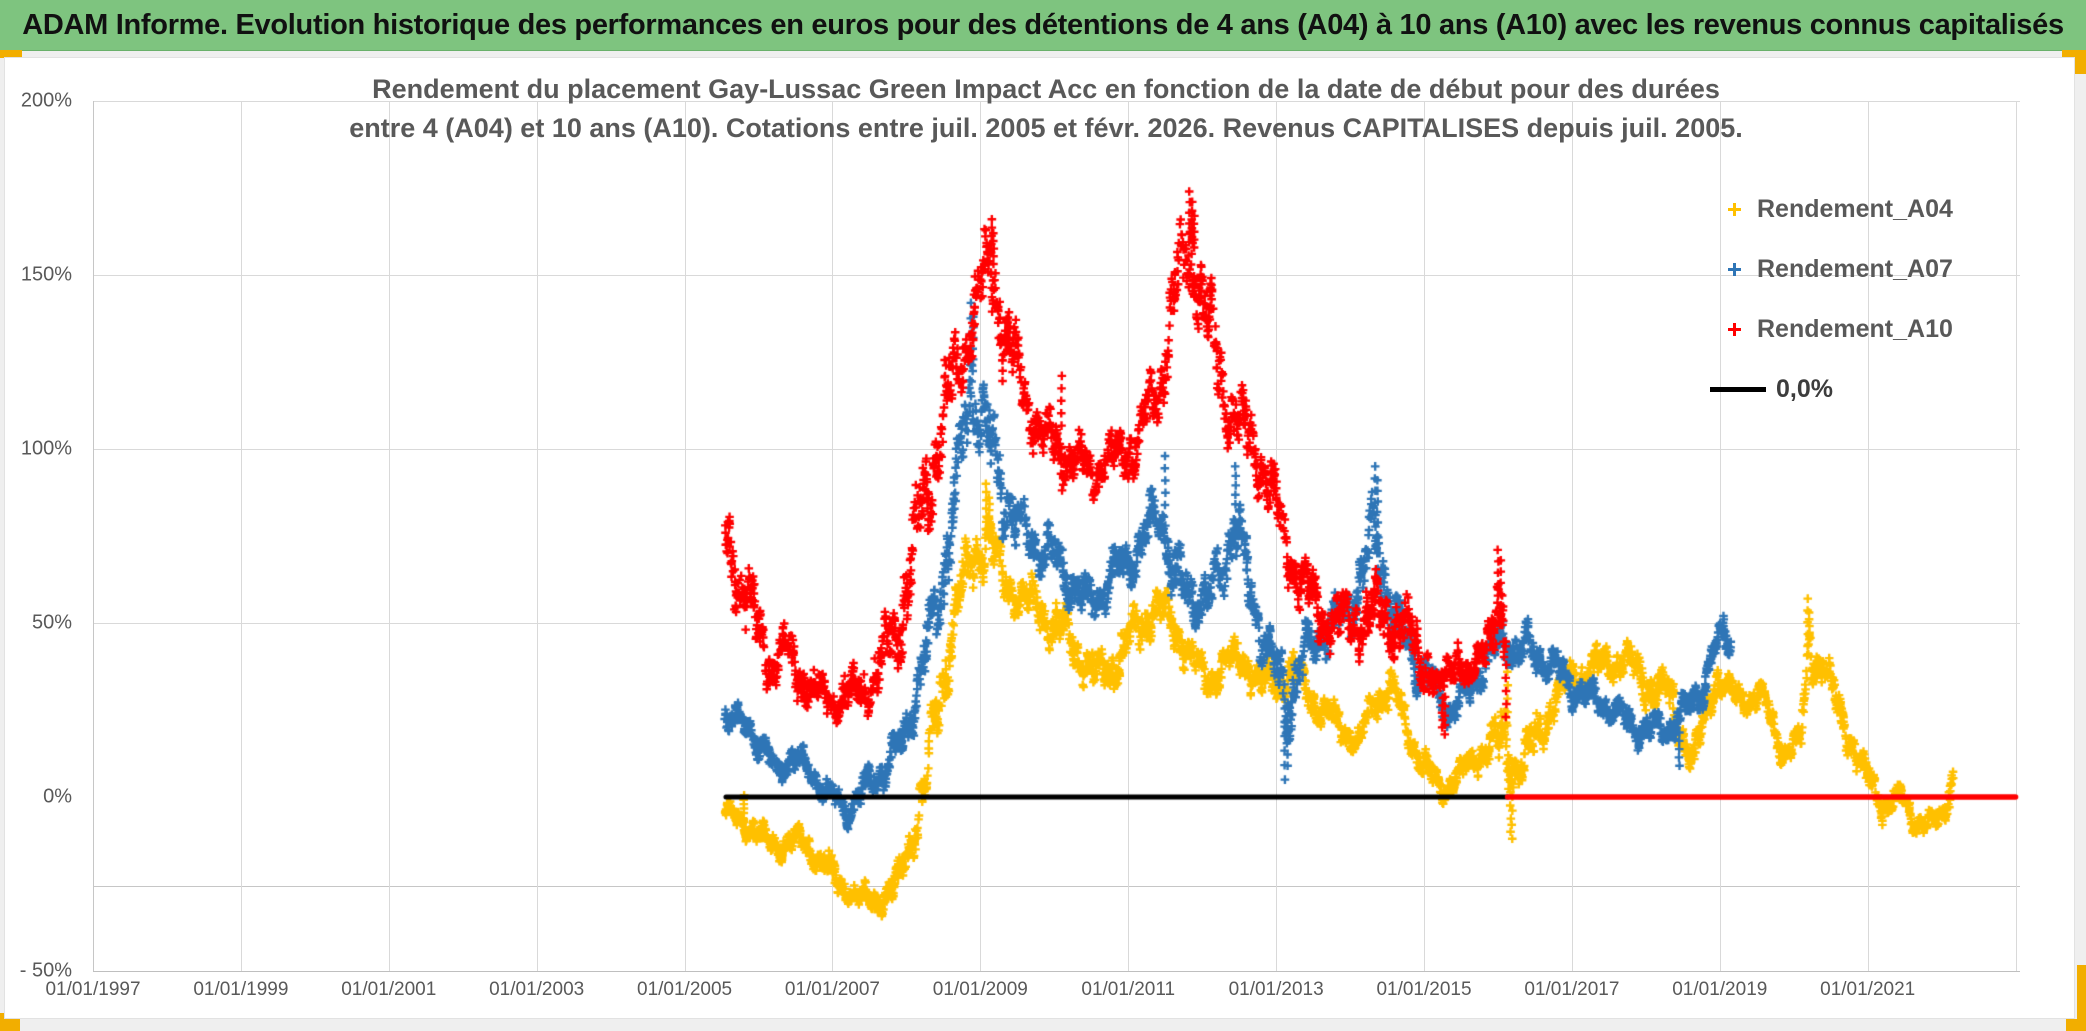 This screenshot has width=2086, height=1031. What do you see at coordinates (1855, 209) in the screenshot?
I see `legend-label-a04: Rendement_A04` at bounding box center [1855, 209].